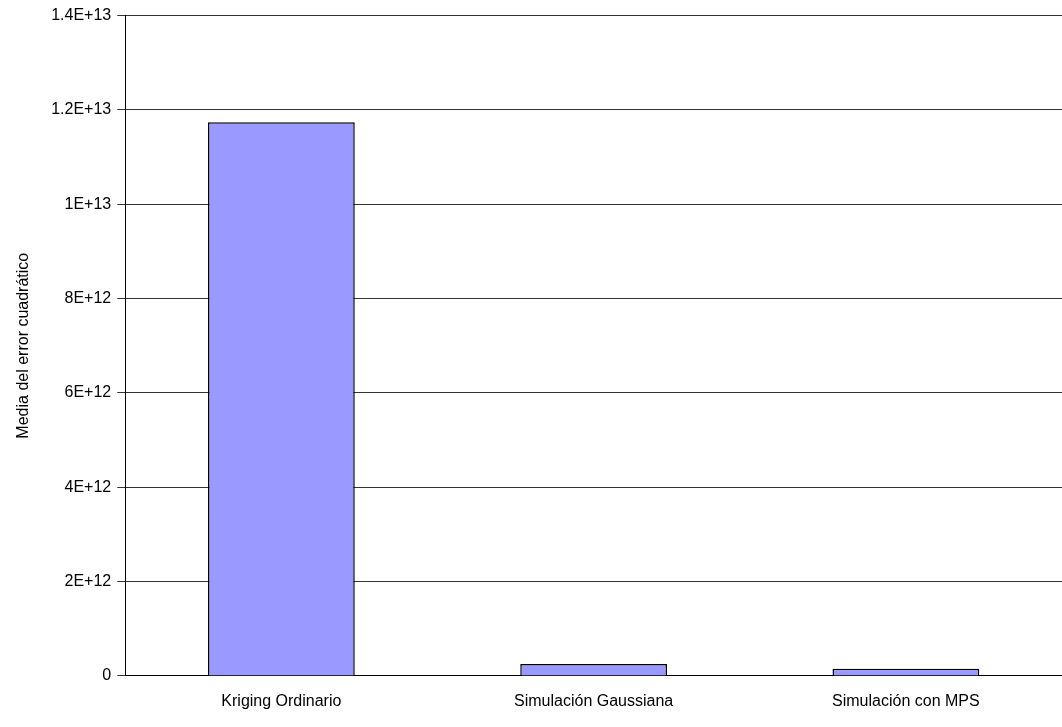  I want to click on y-tick-label: 8E+12, so click(88, 297).